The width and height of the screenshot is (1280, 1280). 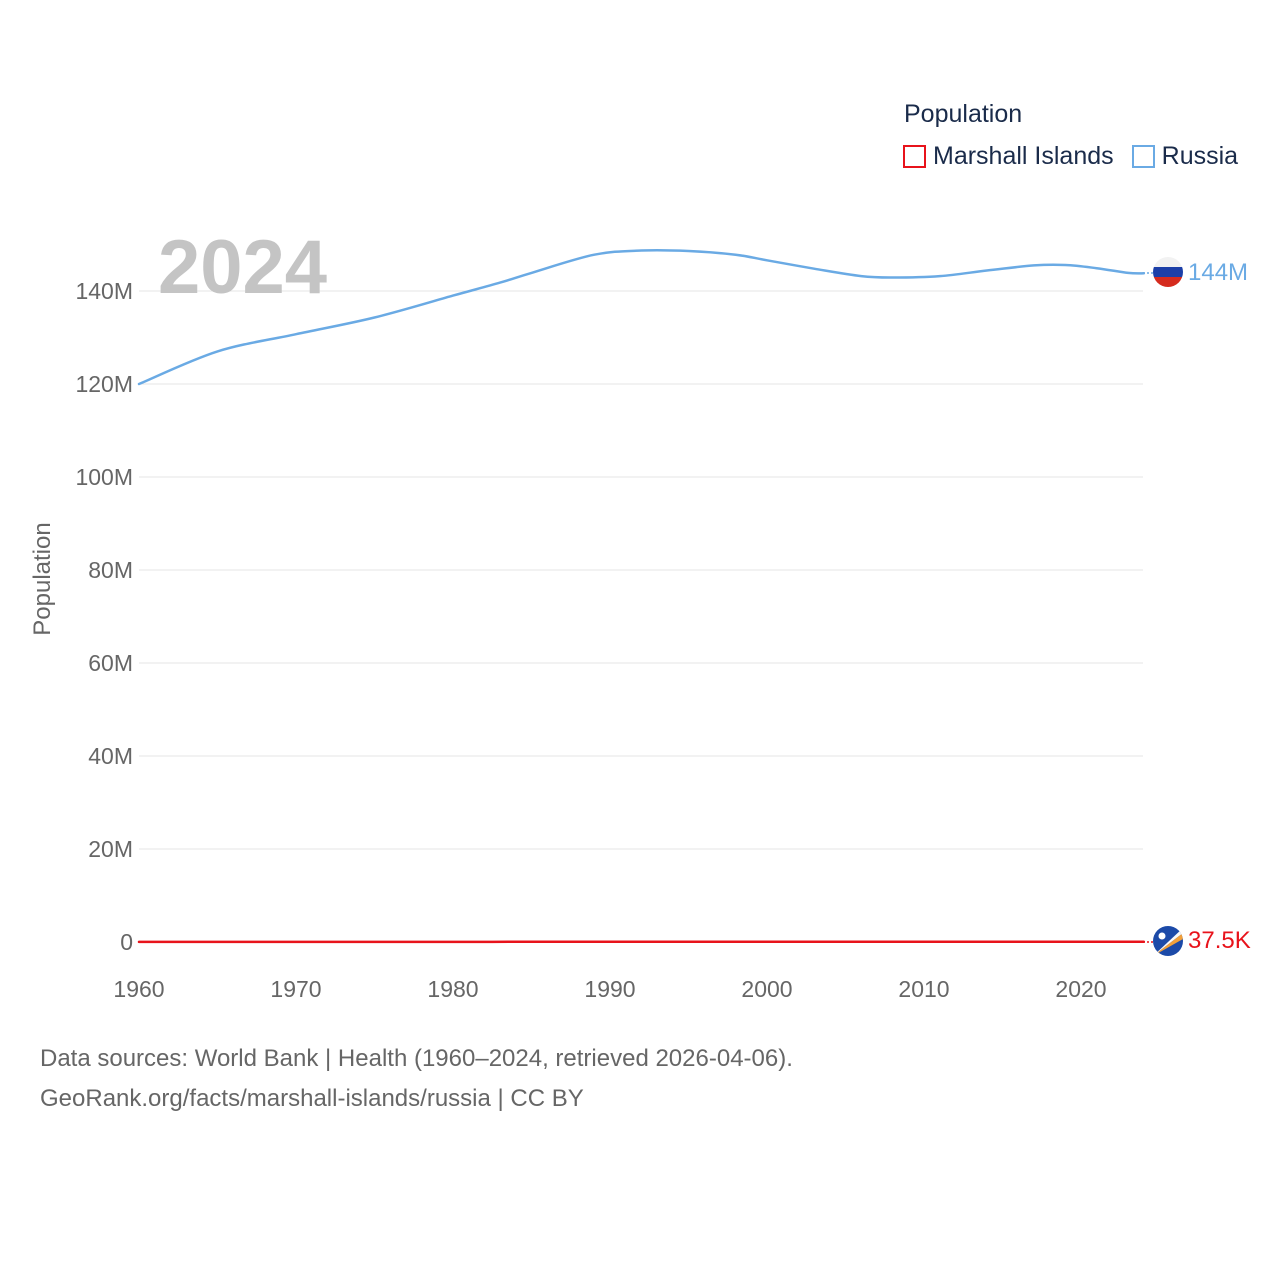 What do you see at coordinates (243, 267) in the screenshot?
I see `year-label: 2024` at bounding box center [243, 267].